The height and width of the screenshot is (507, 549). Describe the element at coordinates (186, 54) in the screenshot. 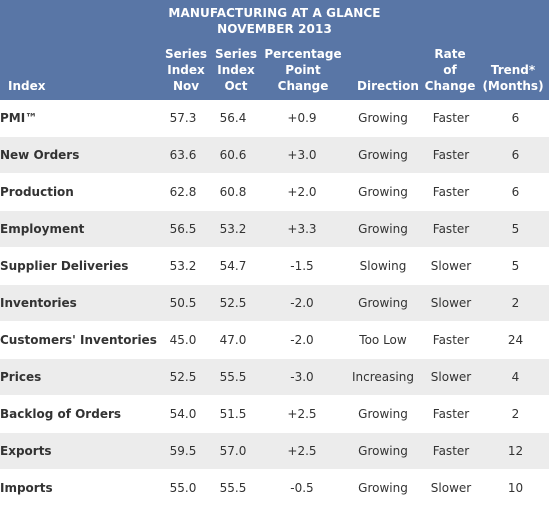

I see `column-header-nov-line1: Series` at that location.